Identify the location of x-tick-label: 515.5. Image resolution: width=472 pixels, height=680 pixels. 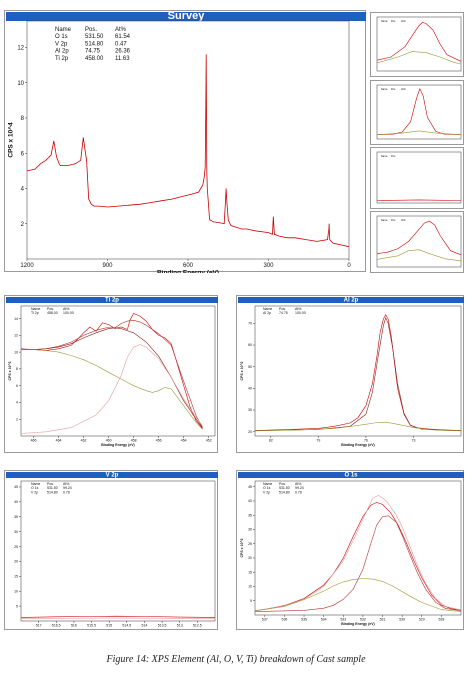
(91, 626).